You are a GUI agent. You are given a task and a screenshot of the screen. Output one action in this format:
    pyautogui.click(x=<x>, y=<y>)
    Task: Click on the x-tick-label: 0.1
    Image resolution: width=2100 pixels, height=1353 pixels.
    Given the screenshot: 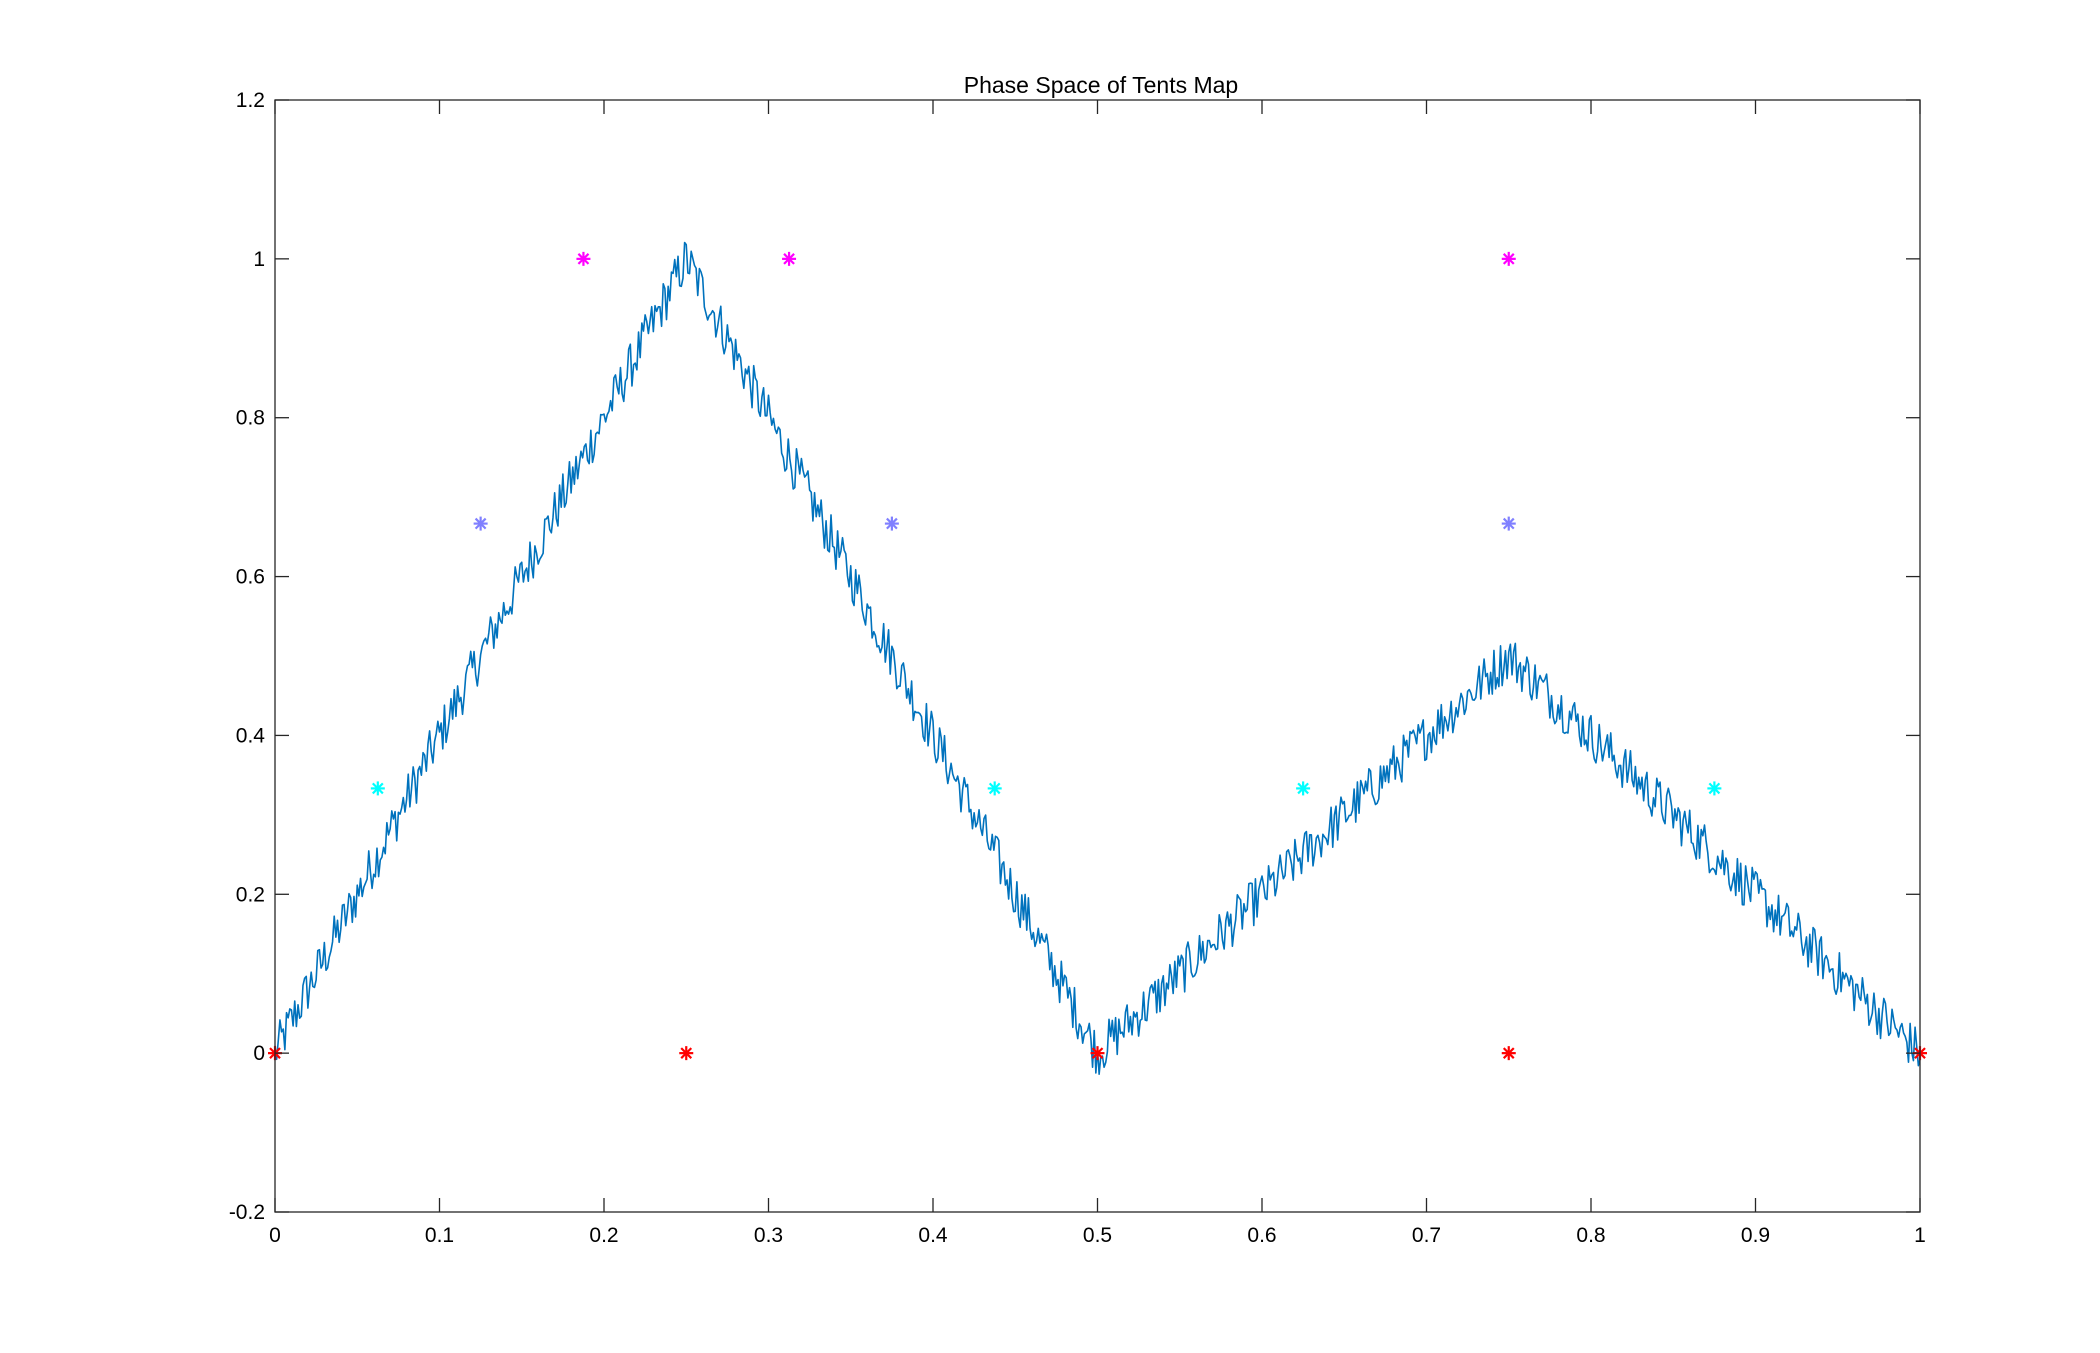 What is the action you would take?
    pyautogui.click(x=439, y=1235)
    